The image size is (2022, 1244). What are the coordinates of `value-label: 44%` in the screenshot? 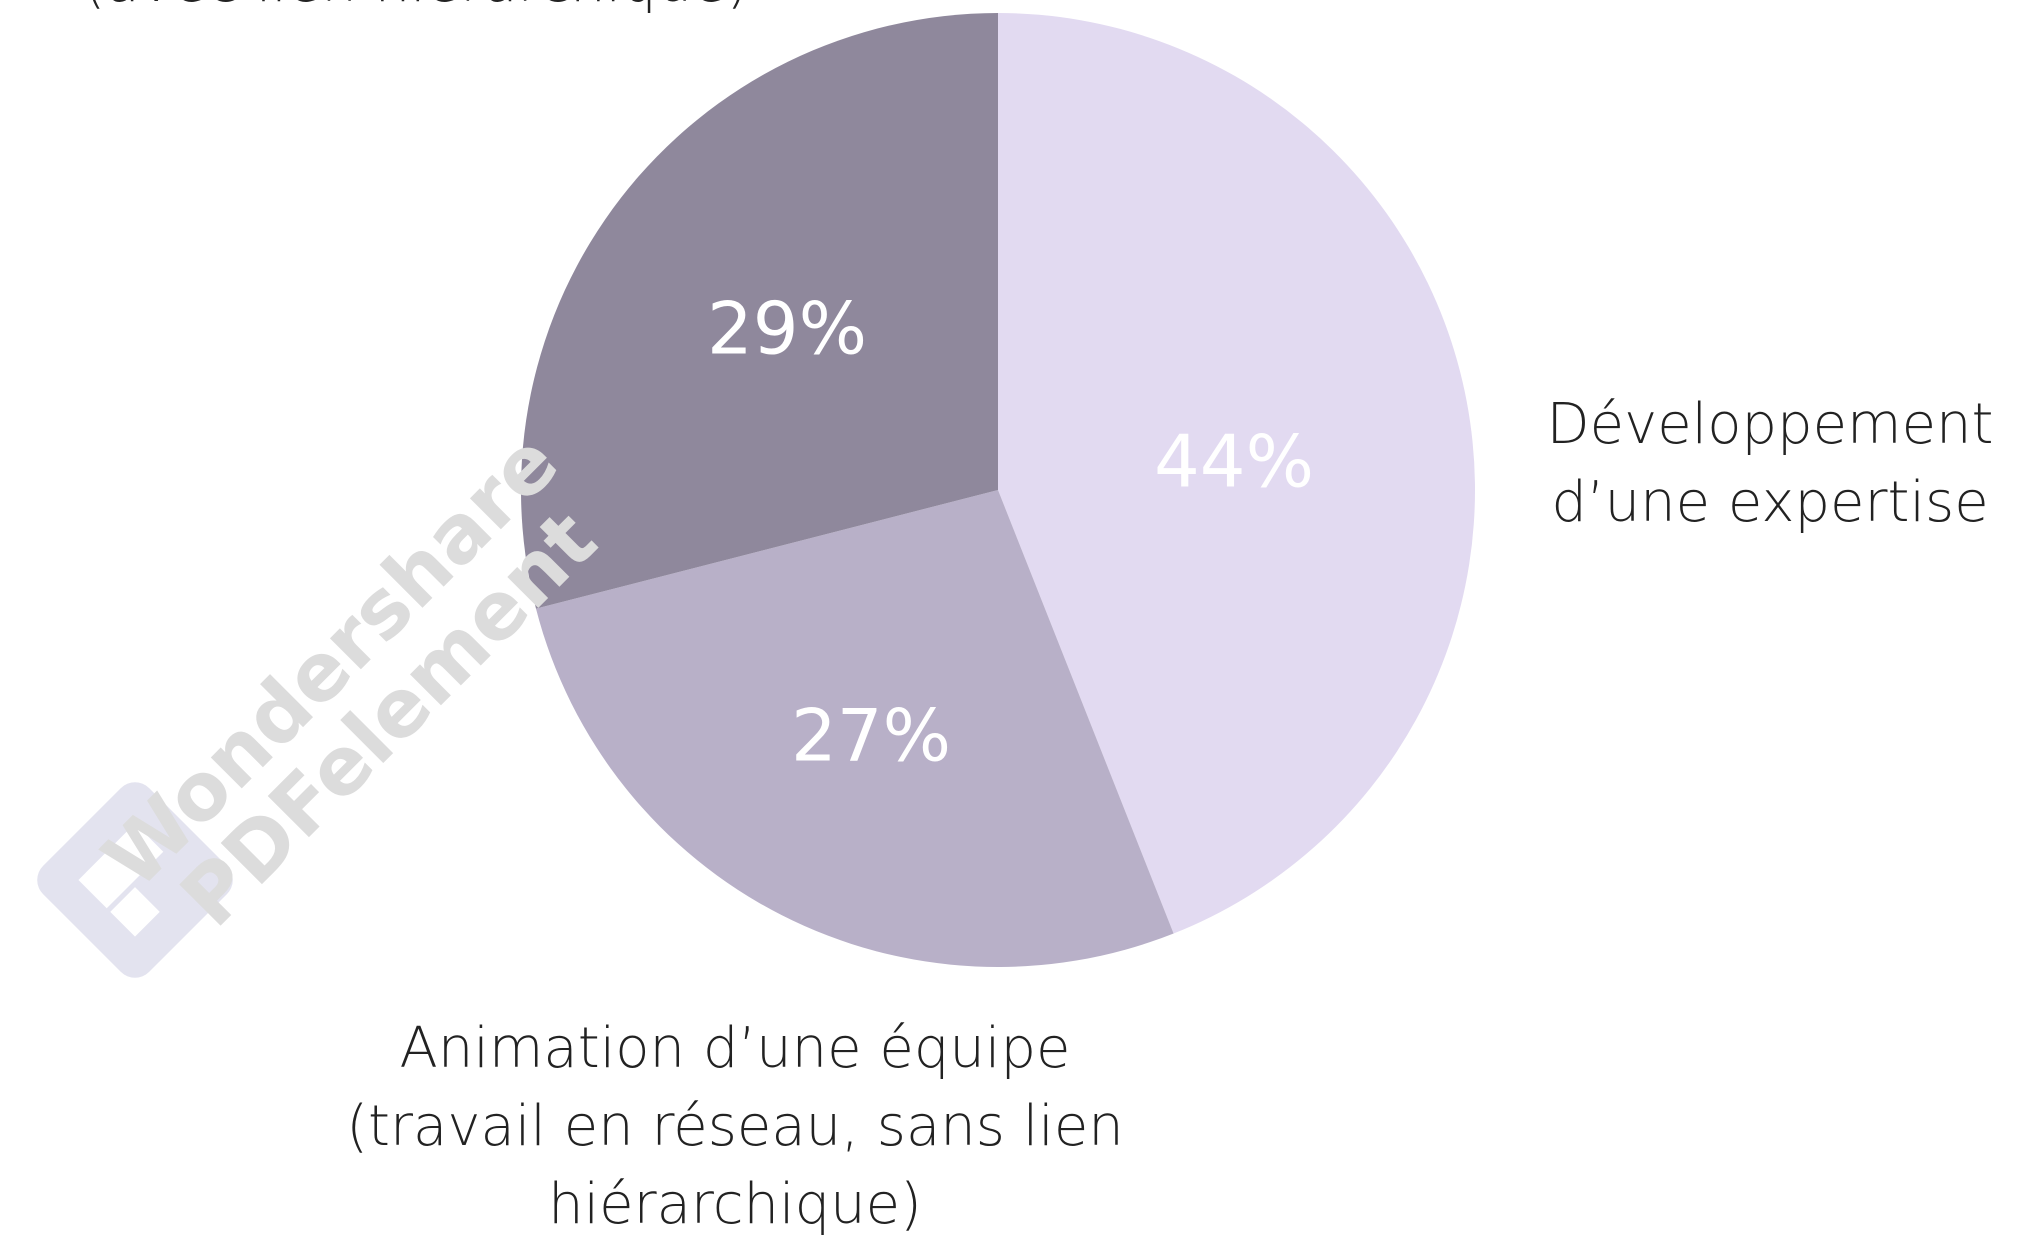 It's located at (1234, 462).